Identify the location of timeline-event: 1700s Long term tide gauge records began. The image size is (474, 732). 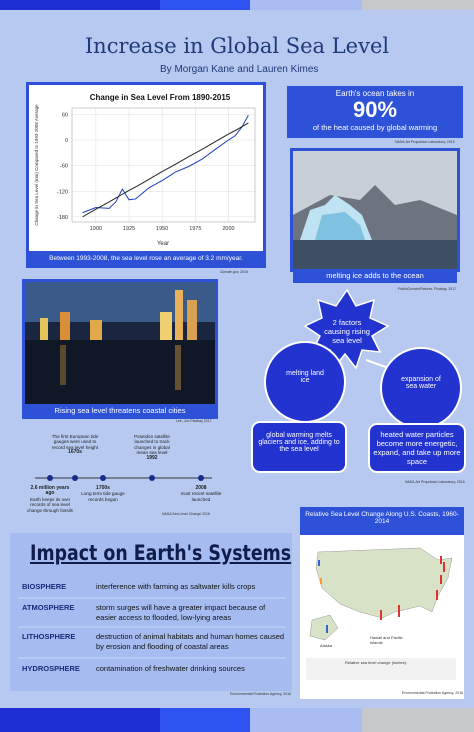
(103, 493).